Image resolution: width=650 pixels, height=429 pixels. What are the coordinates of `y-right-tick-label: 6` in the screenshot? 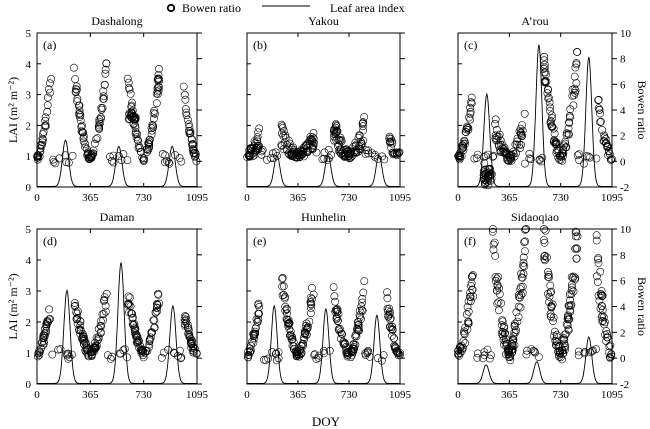 It's located at (623, 282).